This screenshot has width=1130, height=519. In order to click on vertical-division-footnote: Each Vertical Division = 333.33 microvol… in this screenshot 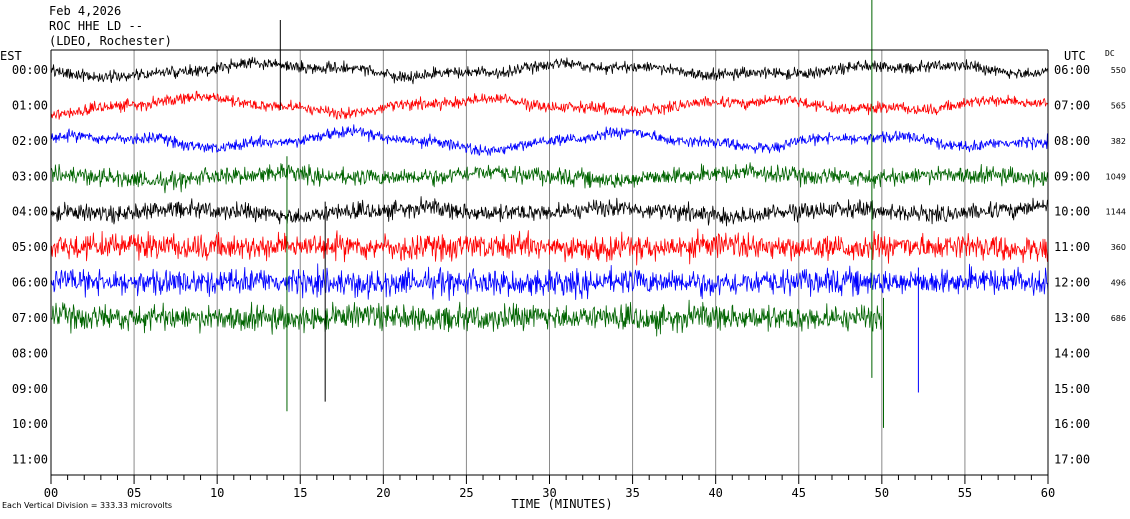, I will do `click(87, 505)`.